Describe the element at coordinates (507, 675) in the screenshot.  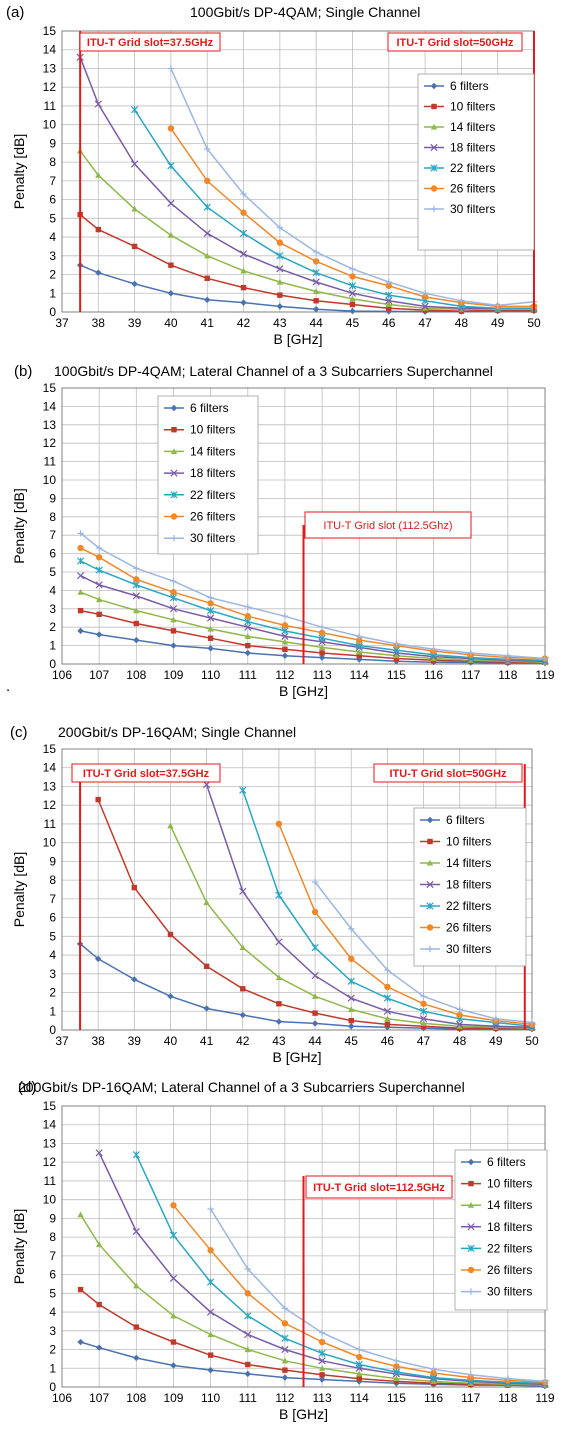
I see `x-tick-label: 118` at that location.